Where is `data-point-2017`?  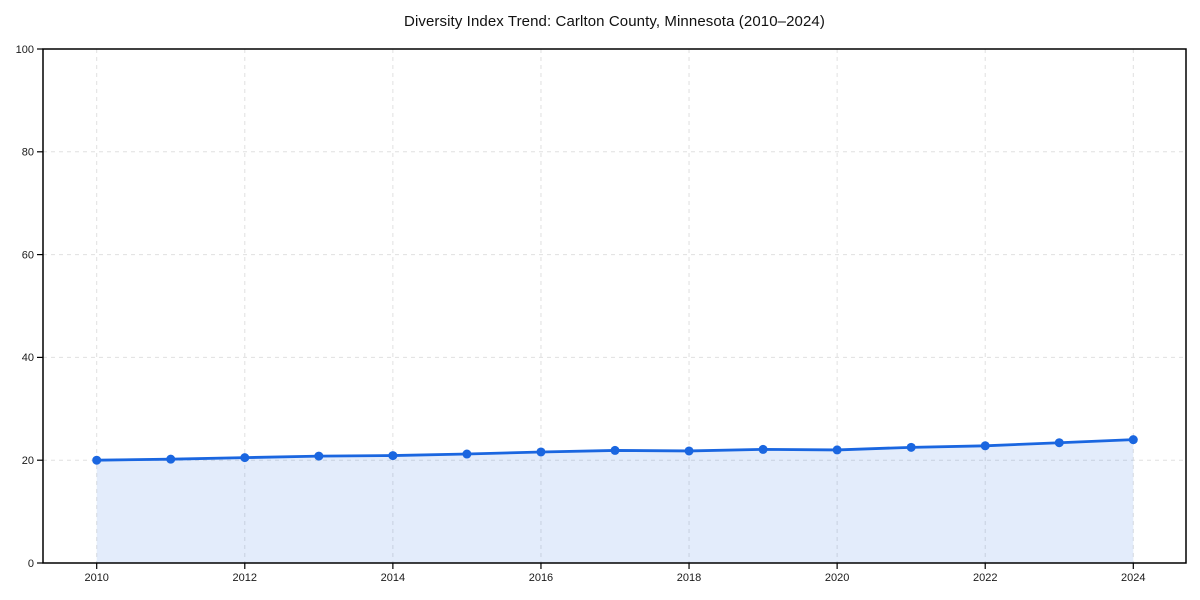 data-point-2017 is located at coordinates (615, 450).